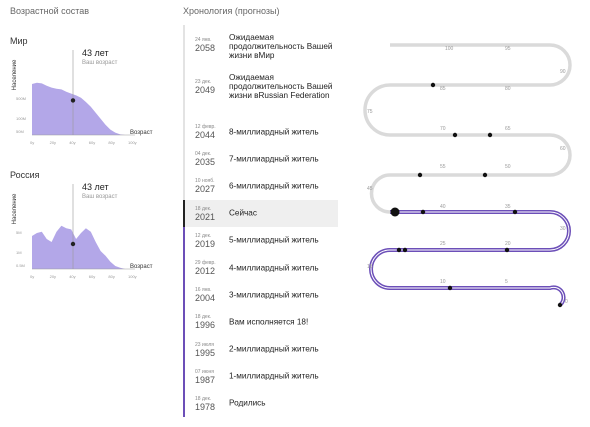  Describe the element at coordinates (508, 49) in the screenshot. I see `snake-age-label: 95` at that location.